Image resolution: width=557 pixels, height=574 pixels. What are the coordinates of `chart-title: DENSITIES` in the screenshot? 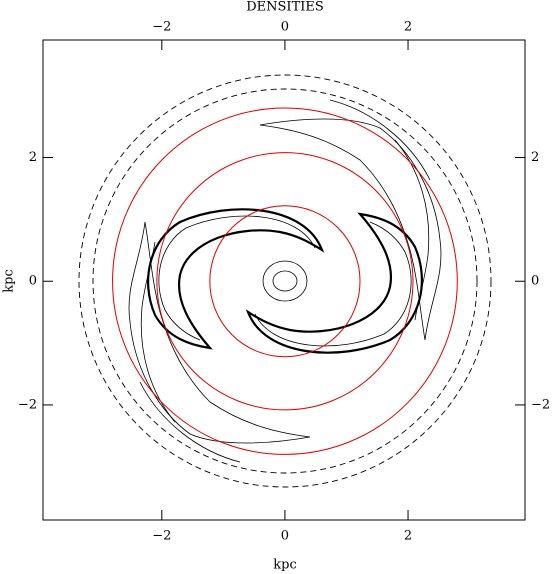 It's located at (285, 7).